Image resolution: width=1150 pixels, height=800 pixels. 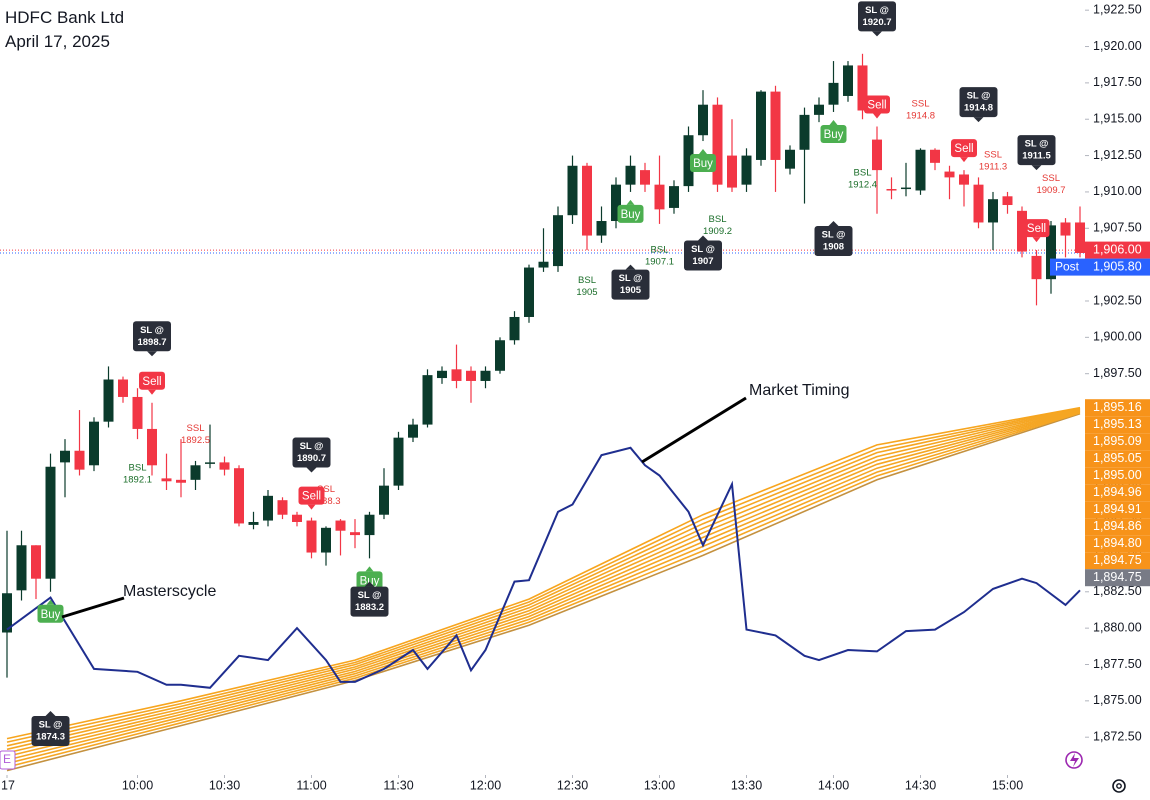 What do you see at coordinates (311, 458) in the screenshot?
I see `stop-value: 1890.7` at bounding box center [311, 458].